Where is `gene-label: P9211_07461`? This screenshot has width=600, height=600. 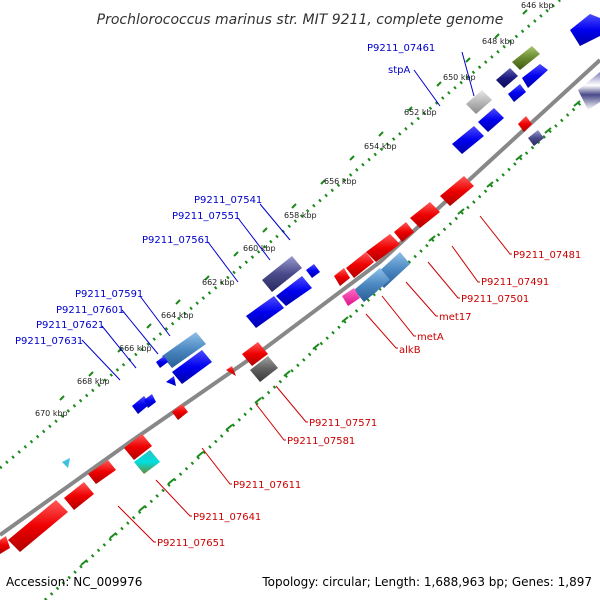 gene-label: P9211_07461 is located at coordinates (401, 48).